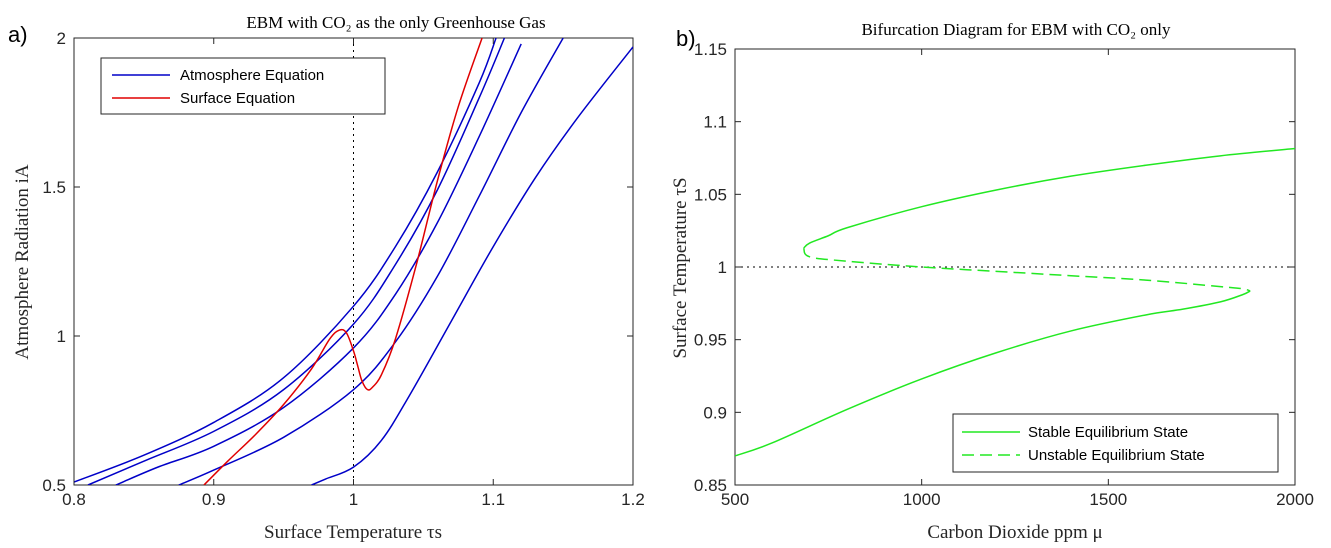 This screenshot has width=1331, height=548. Describe the element at coordinates (214, 499) in the screenshot. I see `x-tick-label: 0.9` at that location.